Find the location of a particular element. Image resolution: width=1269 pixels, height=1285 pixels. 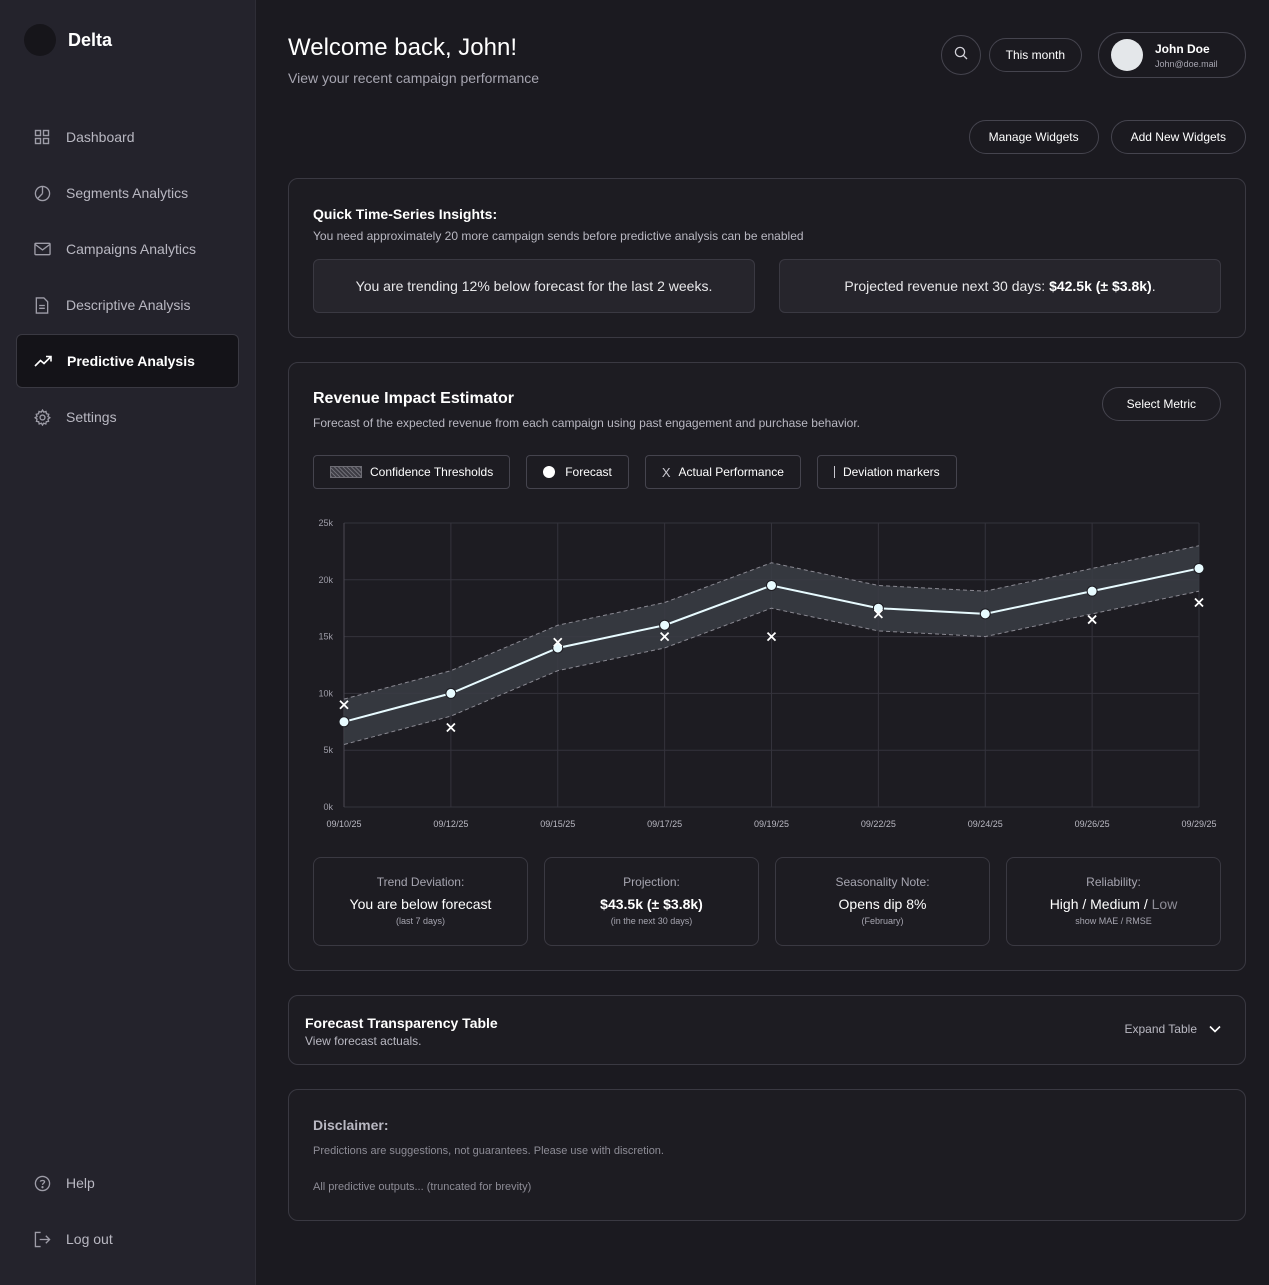

legend-actual-label: Actual Performance is located at coordinates (731, 472).